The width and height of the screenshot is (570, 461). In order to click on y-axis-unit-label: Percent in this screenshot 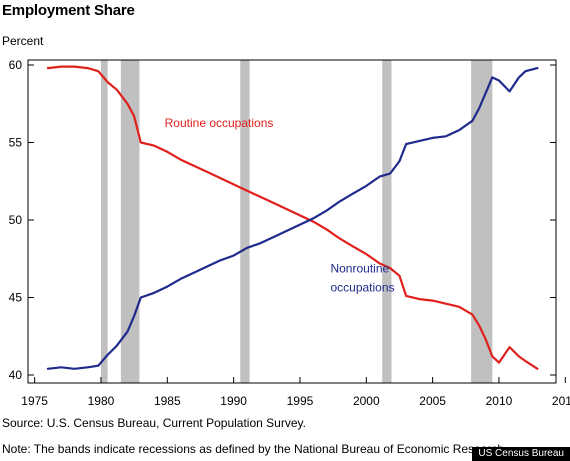, I will do `click(23, 41)`.